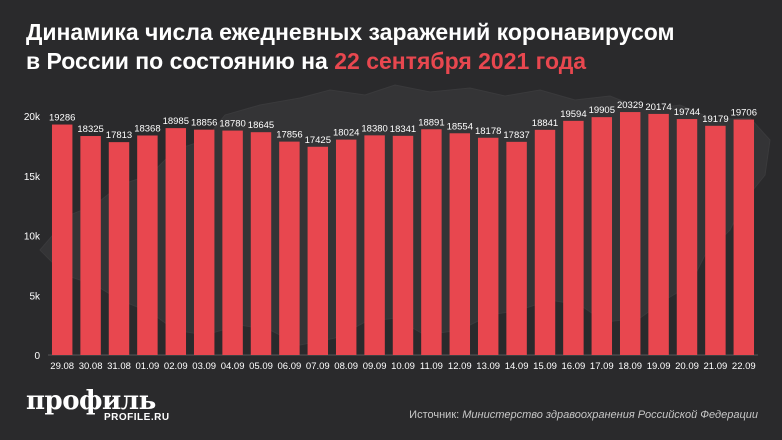 This screenshot has width=782, height=440. What do you see at coordinates (204, 366) in the screenshot?
I see `x-tick-label: 03.09` at bounding box center [204, 366].